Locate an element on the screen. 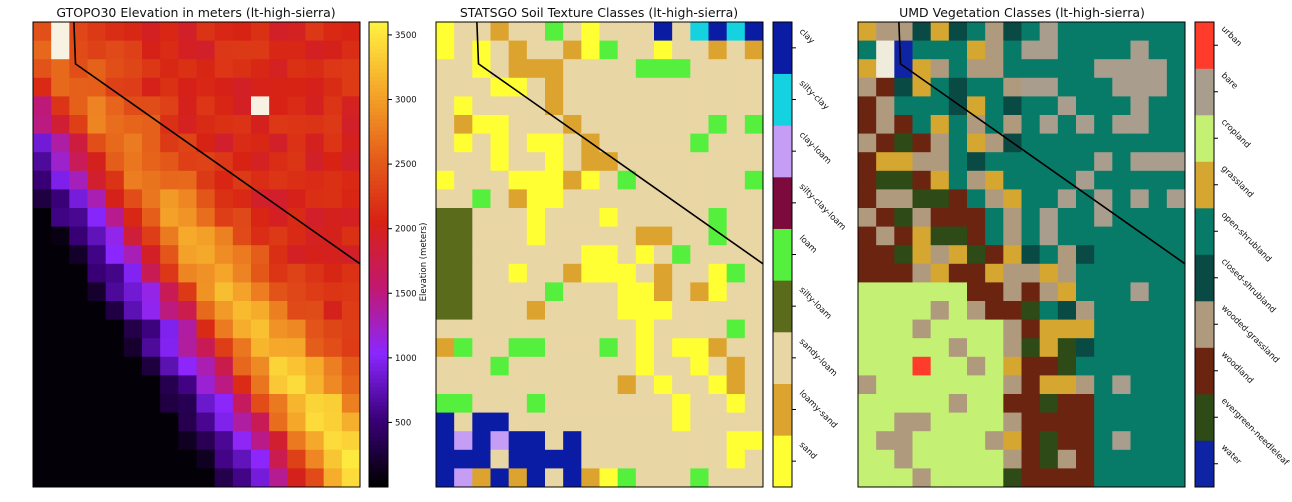 This screenshot has width=1292, height=502. colorbar-tick-label: 2000 is located at coordinates (406, 230).